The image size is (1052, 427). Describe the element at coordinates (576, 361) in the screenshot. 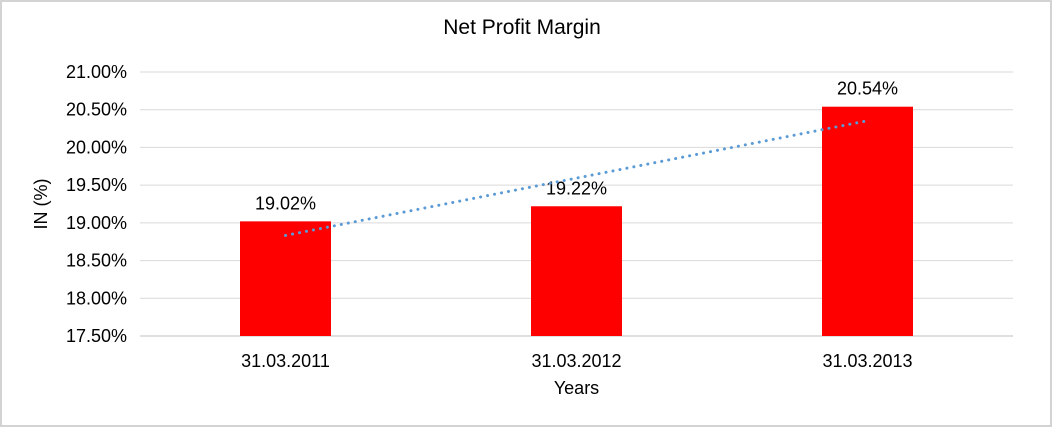

I see `x-tick-label: 31.03.2012` at that location.